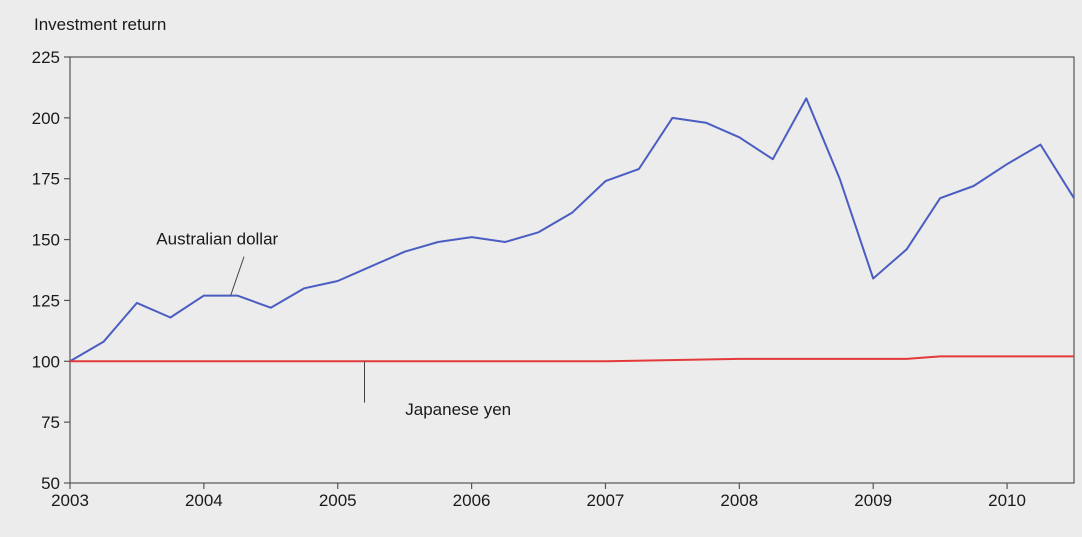  I want to click on annotation-leader-line, so click(237, 276).